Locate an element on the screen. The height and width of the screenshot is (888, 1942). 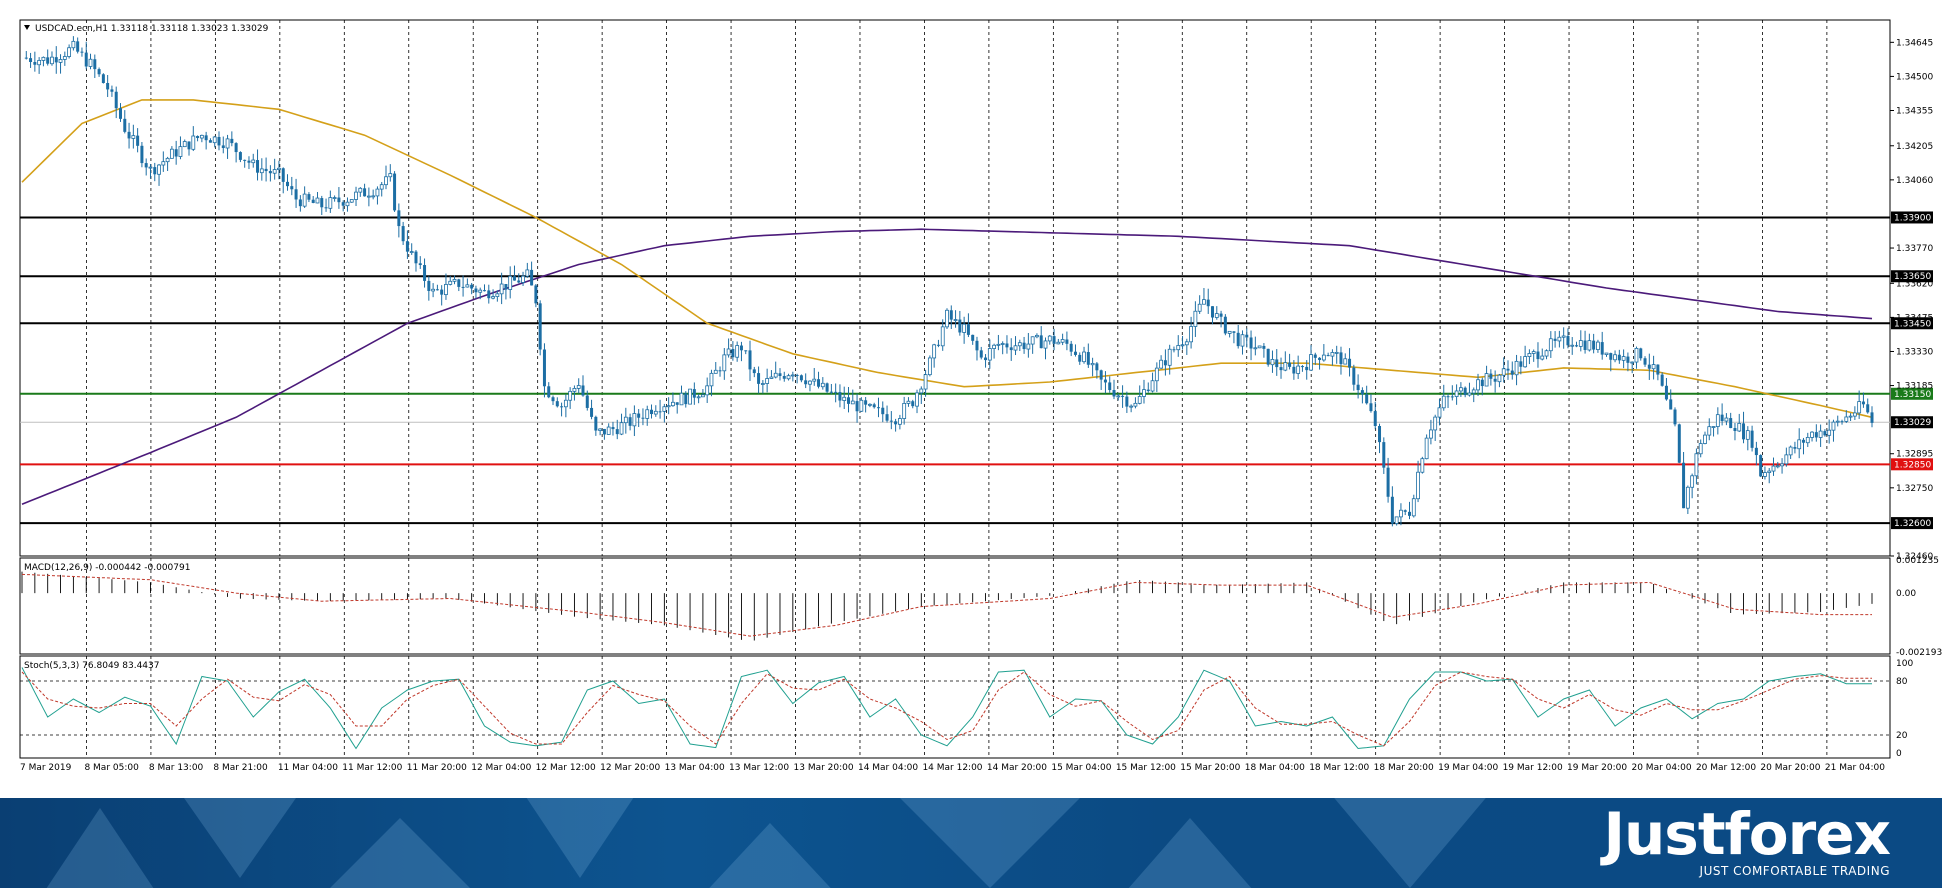
time-tick-label: 21 Mar 04:00 is located at coordinates (1855, 768).